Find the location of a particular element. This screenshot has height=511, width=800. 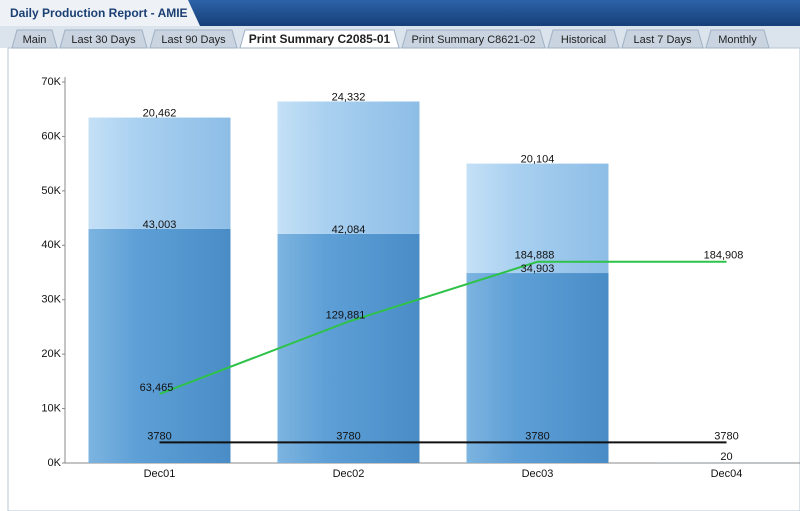

x-tick-label: Dec01 is located at coordinates (160, 474).